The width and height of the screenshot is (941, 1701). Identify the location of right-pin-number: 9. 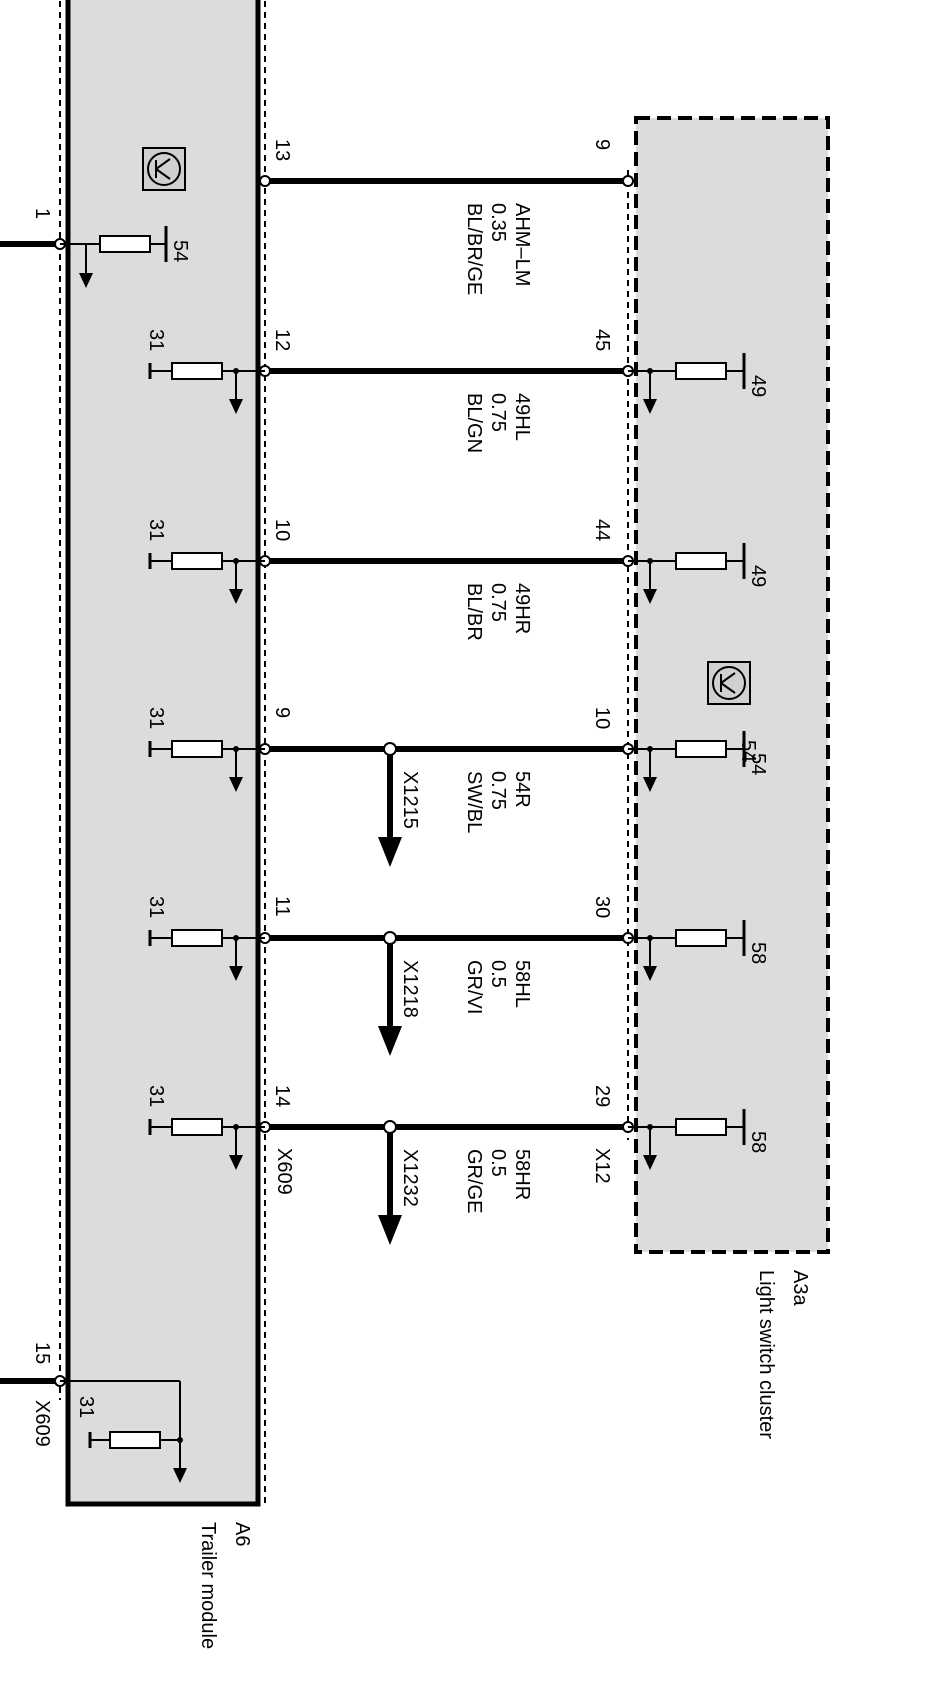
(602, 144).